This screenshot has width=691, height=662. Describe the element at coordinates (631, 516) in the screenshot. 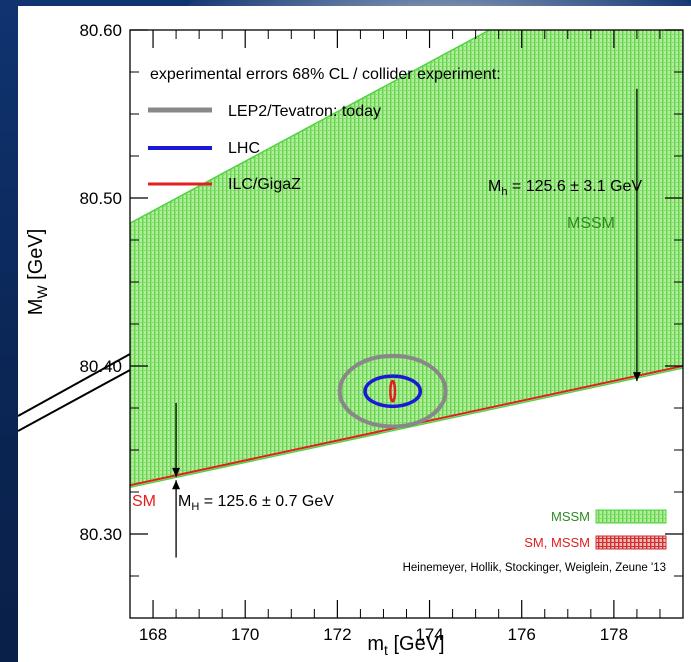

I see `key-mssm-swatch` at that location.